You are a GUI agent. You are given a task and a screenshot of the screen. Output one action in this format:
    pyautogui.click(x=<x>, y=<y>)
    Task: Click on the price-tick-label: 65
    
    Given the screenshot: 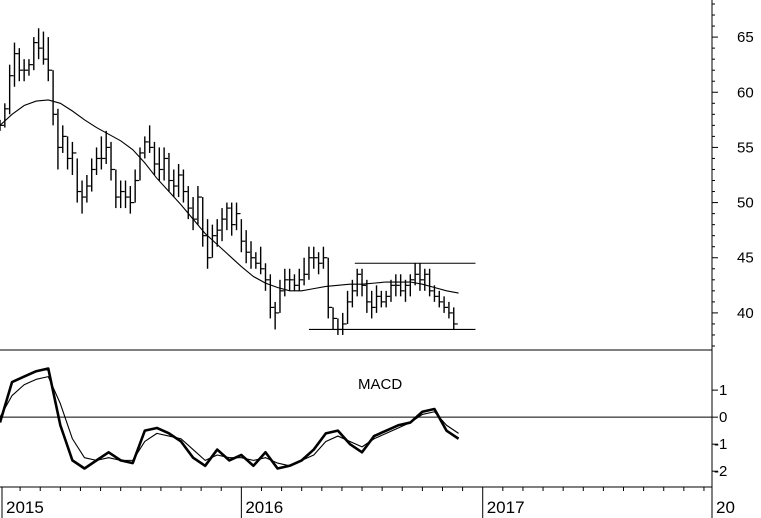 What is the action you would take?
    pyautogui.click(x=745, y=37)
    